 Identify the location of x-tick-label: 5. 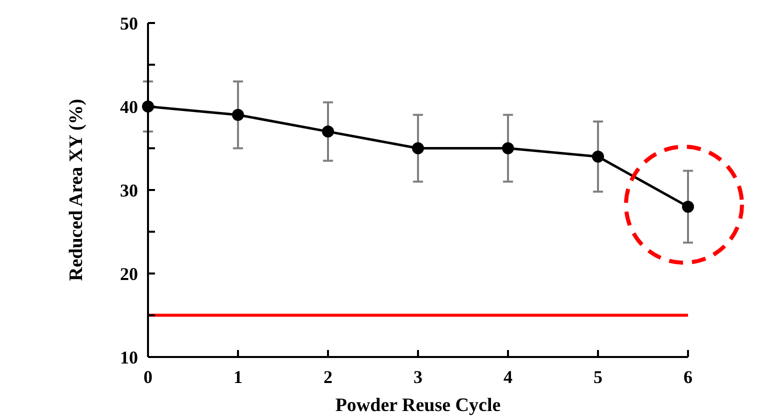
(598, 377).